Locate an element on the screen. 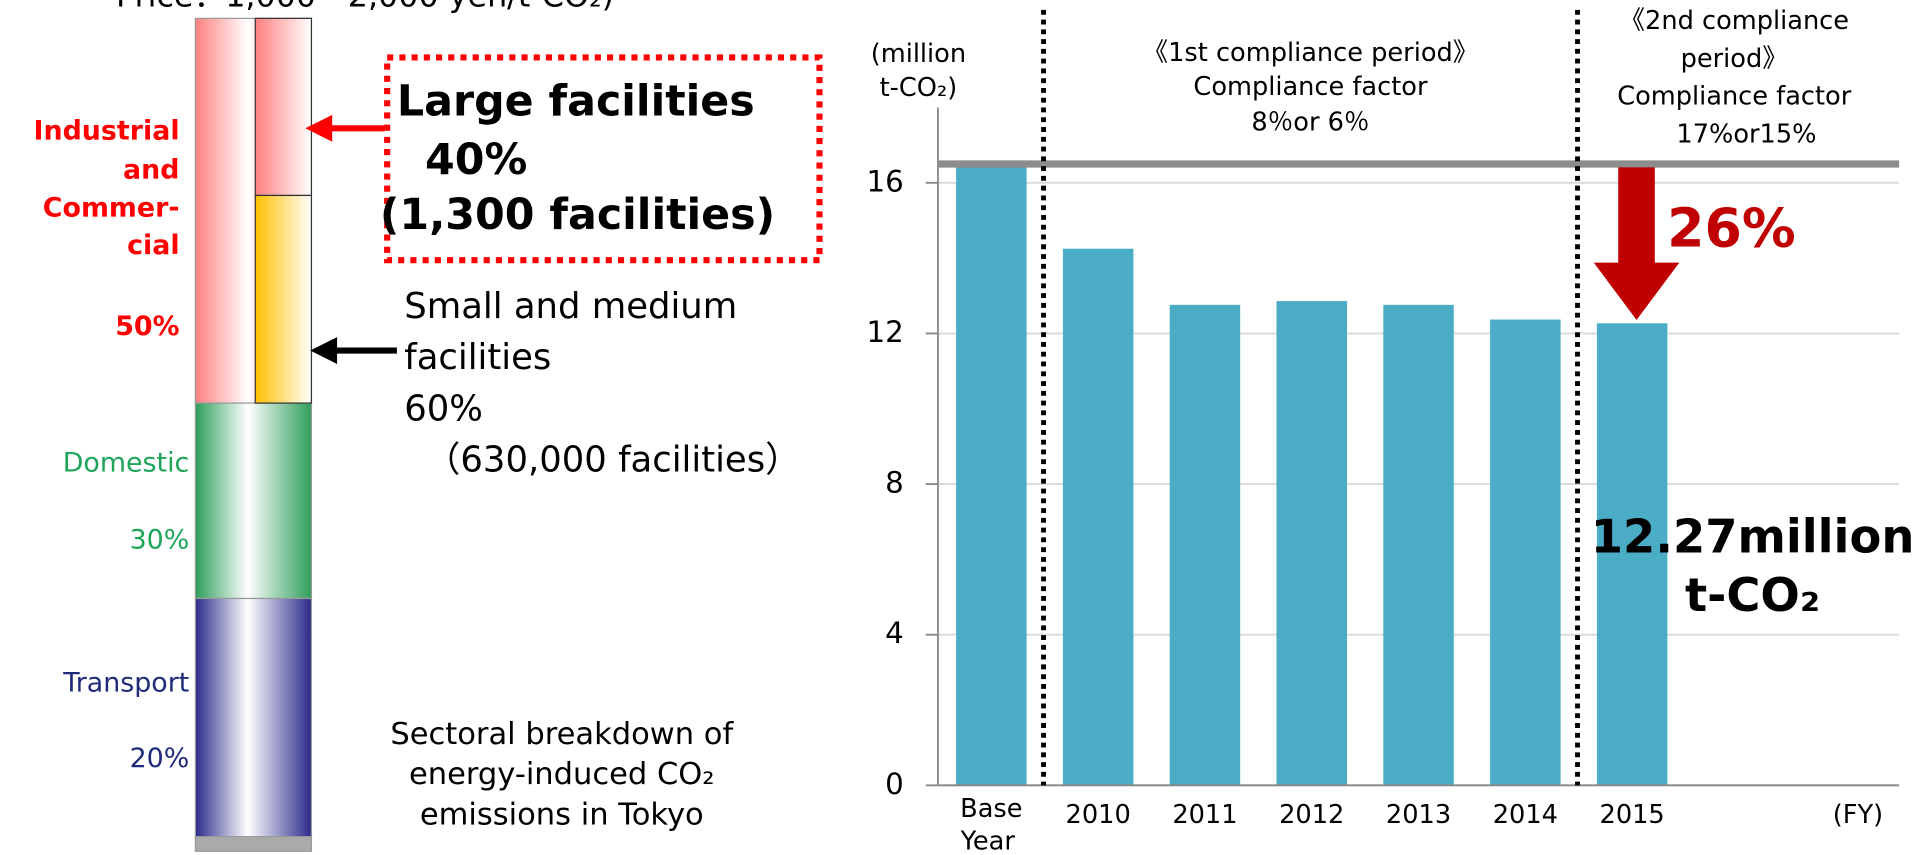  y-tick-label: 12 is located at coordinates (884, 332).